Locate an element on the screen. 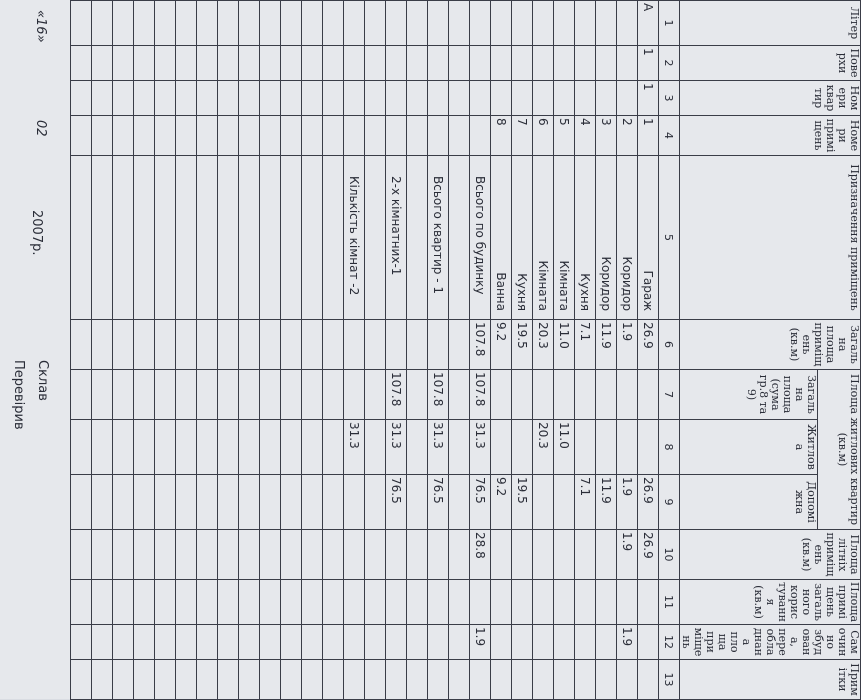 The image size is (861, 700). table-cell: 28.8 is located at coordinates (480, 554).